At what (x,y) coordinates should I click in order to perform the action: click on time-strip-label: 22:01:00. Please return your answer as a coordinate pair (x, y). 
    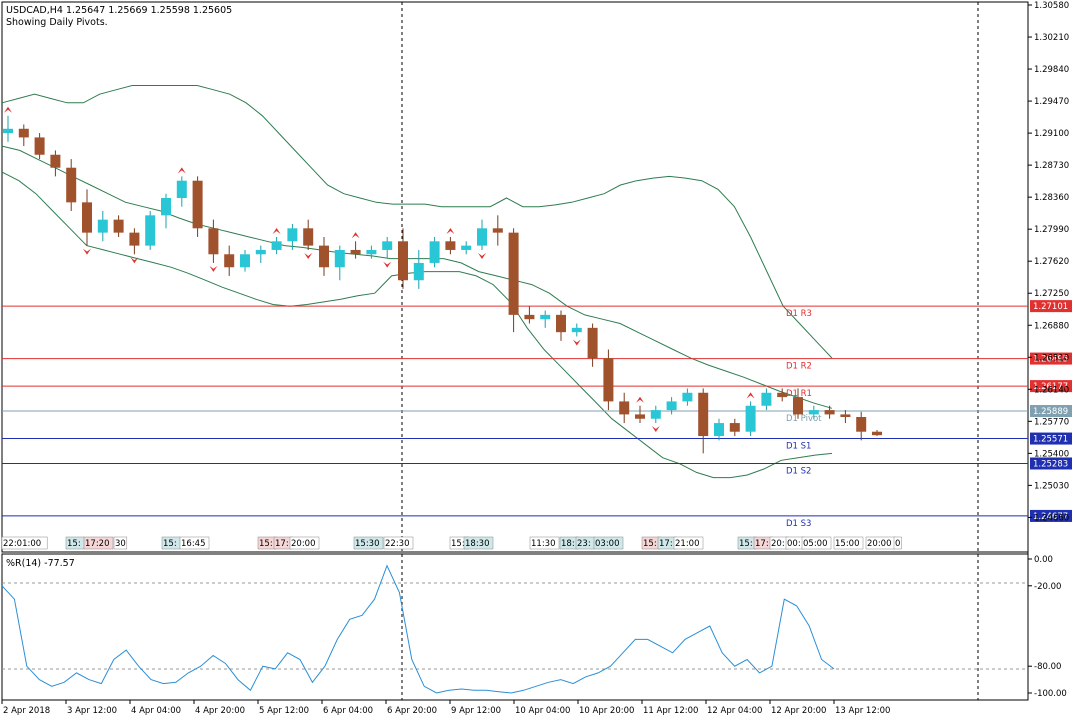
    Looking at the image, I should click on (22, 544).